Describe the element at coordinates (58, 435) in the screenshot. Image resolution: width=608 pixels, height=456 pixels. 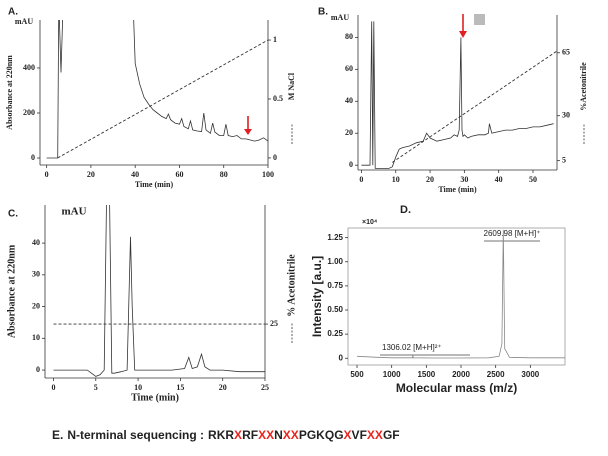
I see `caption-label: E.` at that location.